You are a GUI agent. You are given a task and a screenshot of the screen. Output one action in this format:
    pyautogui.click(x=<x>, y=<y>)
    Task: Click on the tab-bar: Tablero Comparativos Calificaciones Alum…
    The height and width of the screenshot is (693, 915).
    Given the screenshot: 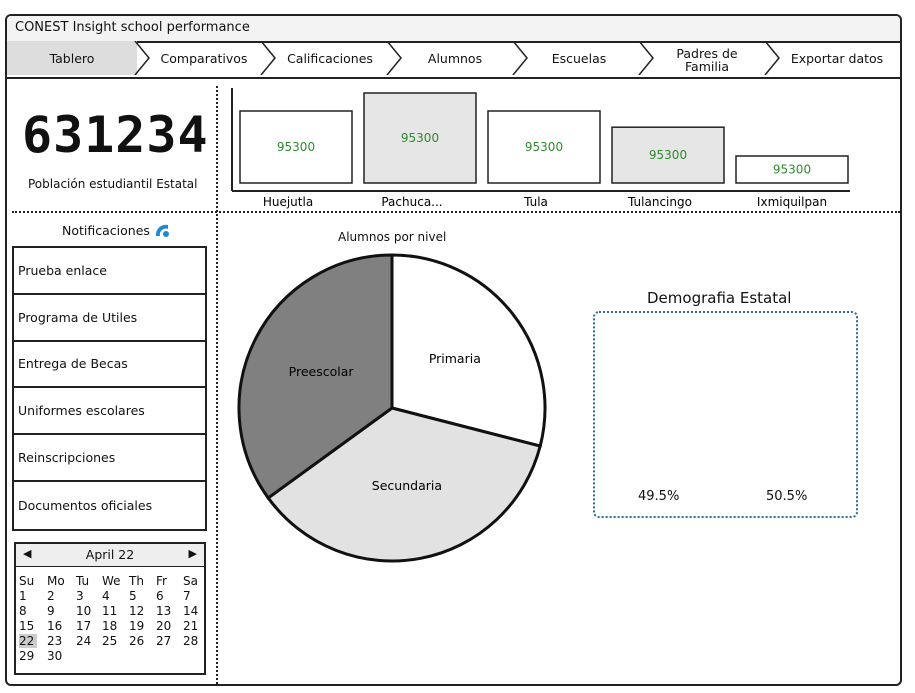 What is the action you would take?
    pyautogui.click(x=453, y=60)
    